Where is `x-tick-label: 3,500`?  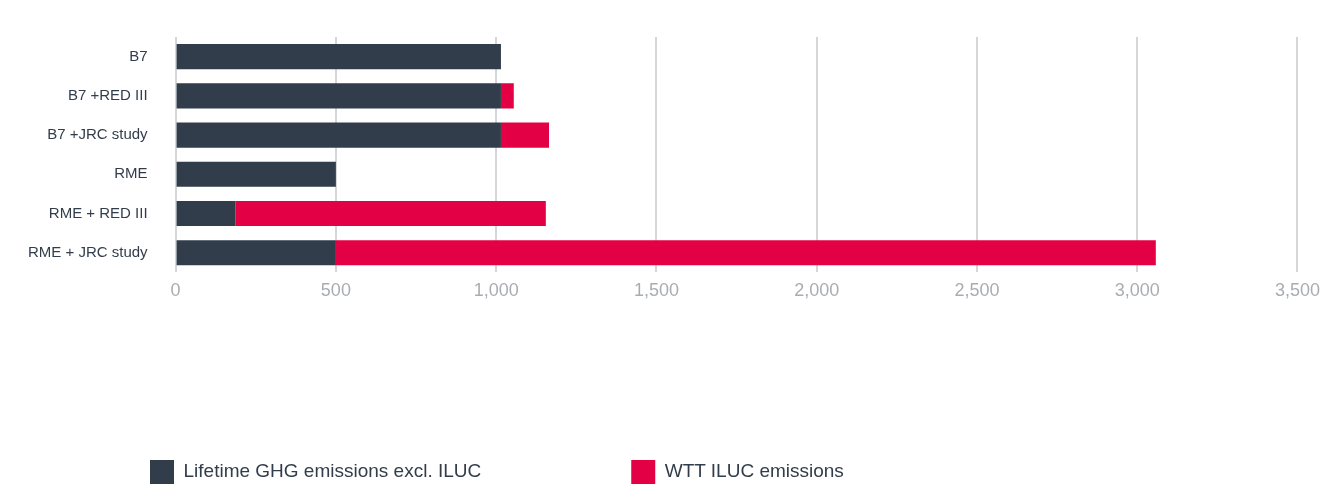 x-tick-label: 3,500 is located at coordinates (1297, 290).